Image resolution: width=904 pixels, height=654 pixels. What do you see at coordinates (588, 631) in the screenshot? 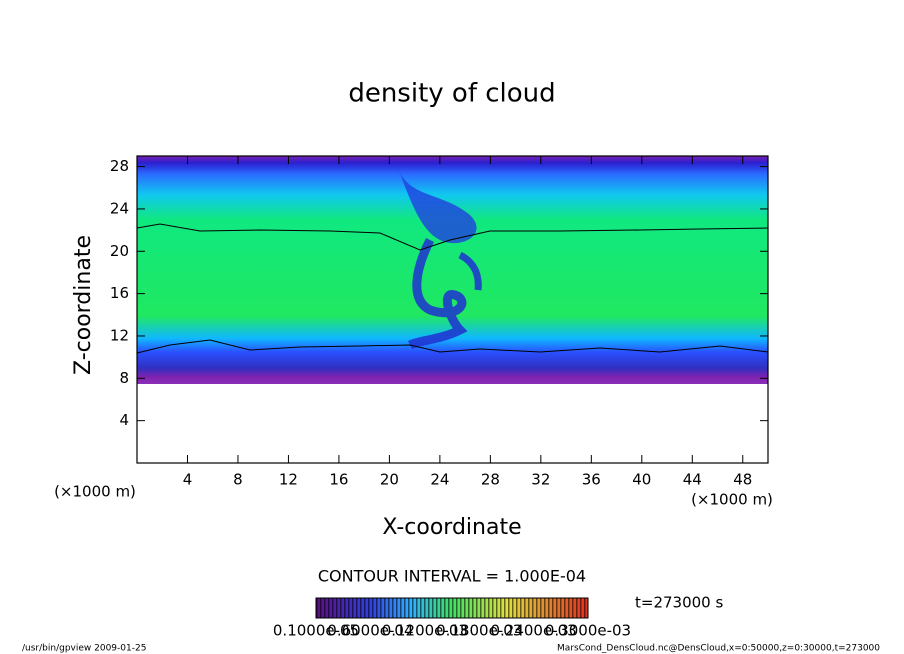
I see `colorbar-label: 0.3000e-03` at bounding box center [588, 631].